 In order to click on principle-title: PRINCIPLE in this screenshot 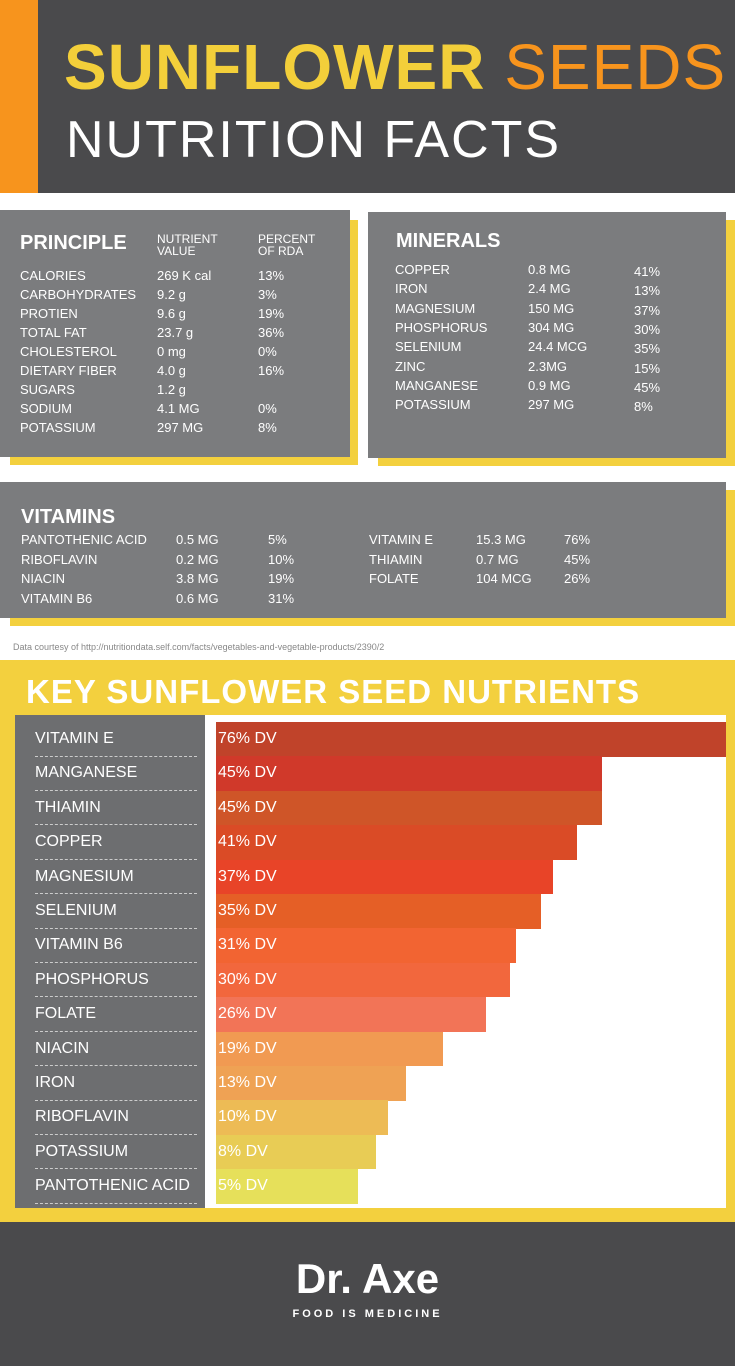, I will do `click(73, 243)`.